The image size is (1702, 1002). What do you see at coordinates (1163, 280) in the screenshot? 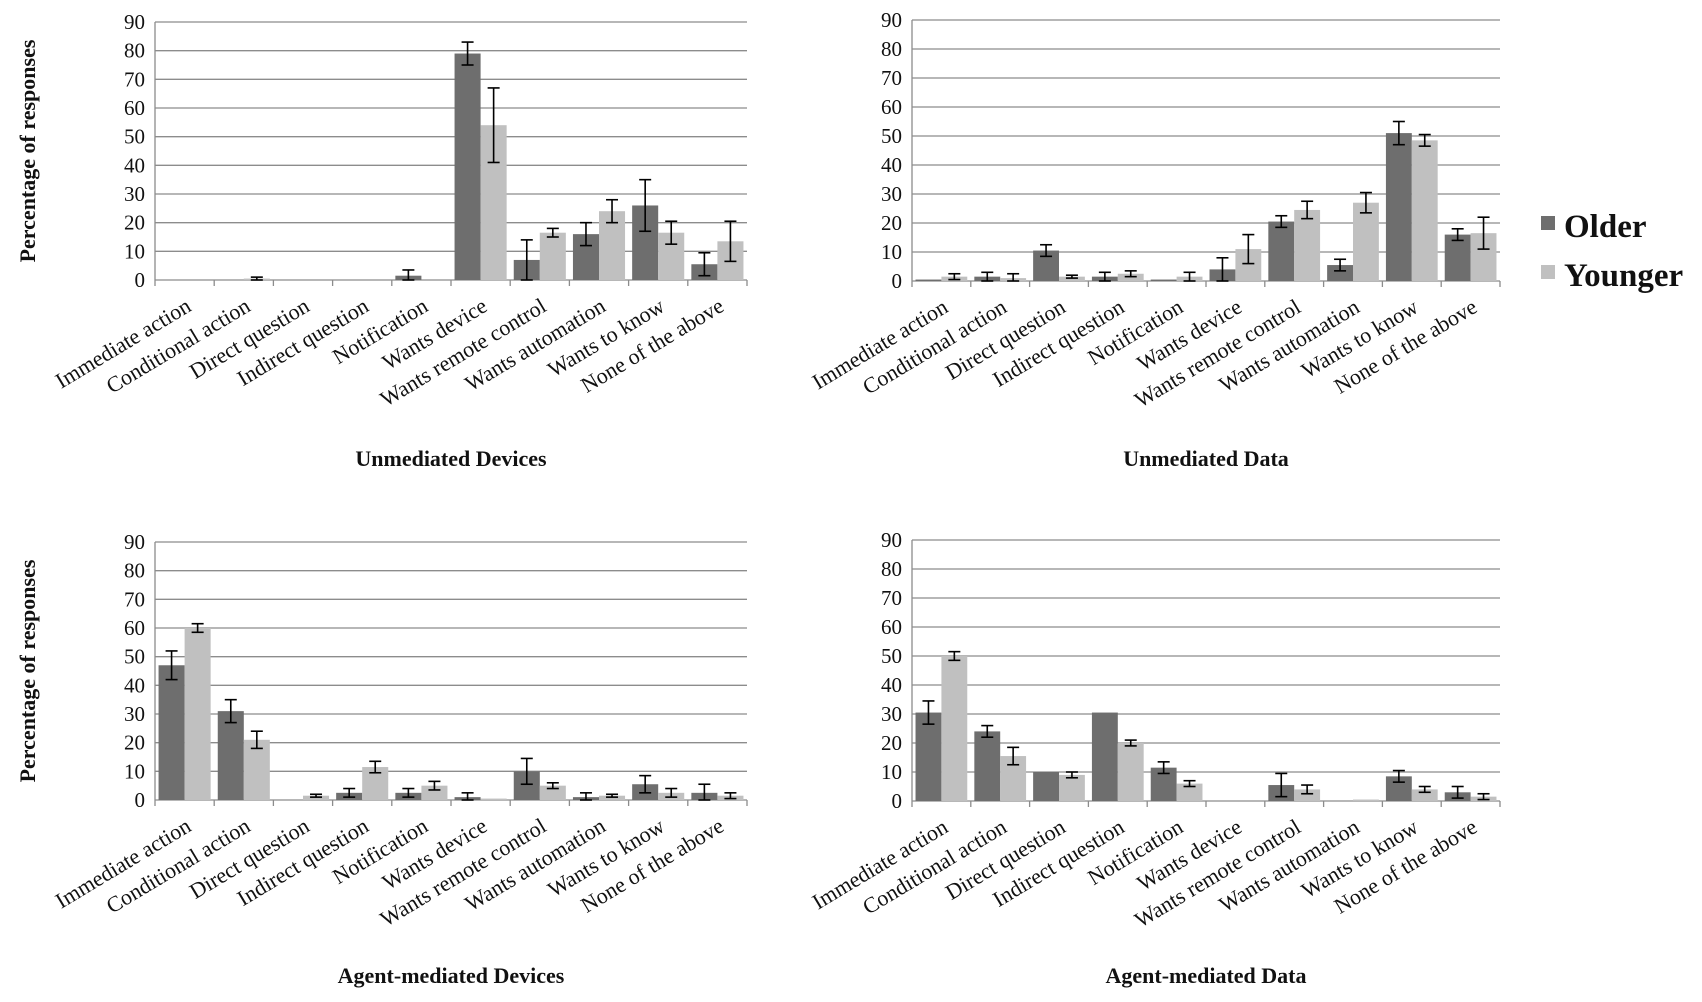
I see `bar-older-notification` at bounding box center [1163, 280].